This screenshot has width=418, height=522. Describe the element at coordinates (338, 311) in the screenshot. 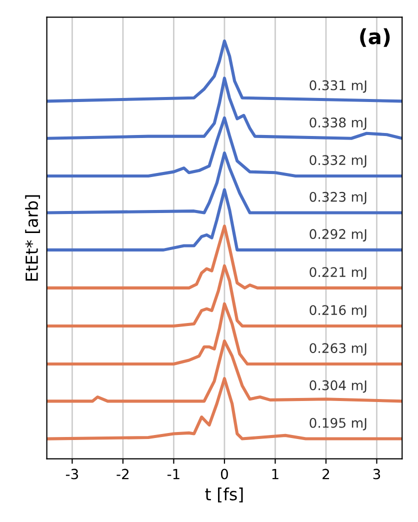

I see `series-label: 0.216 mJ` at that location.